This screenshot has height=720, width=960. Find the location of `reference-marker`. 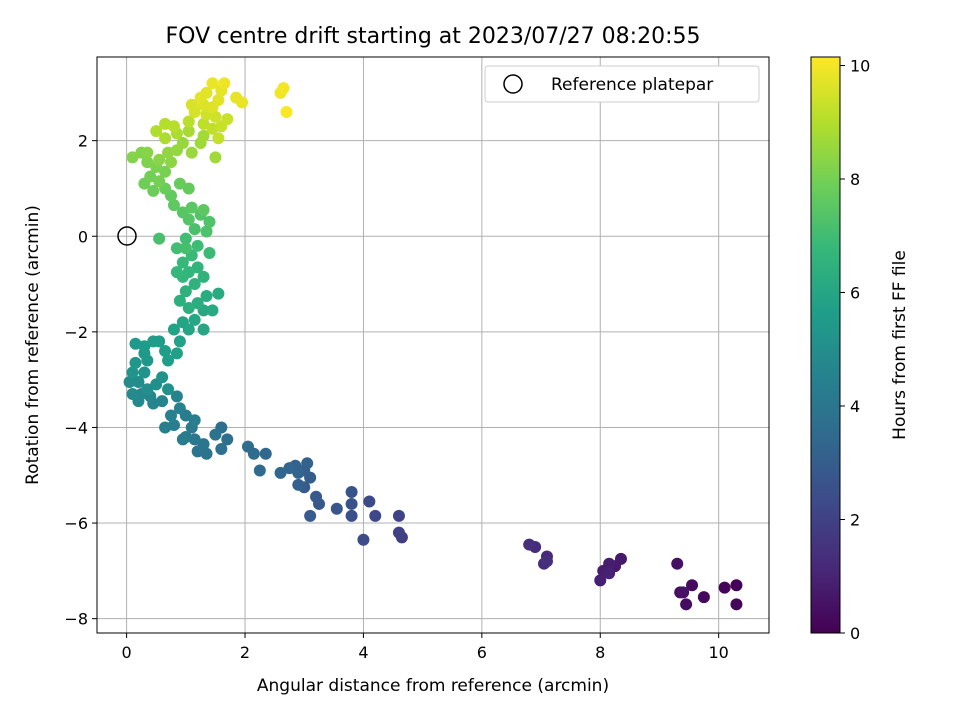

reference-marker is located at coordinates (127, 236).